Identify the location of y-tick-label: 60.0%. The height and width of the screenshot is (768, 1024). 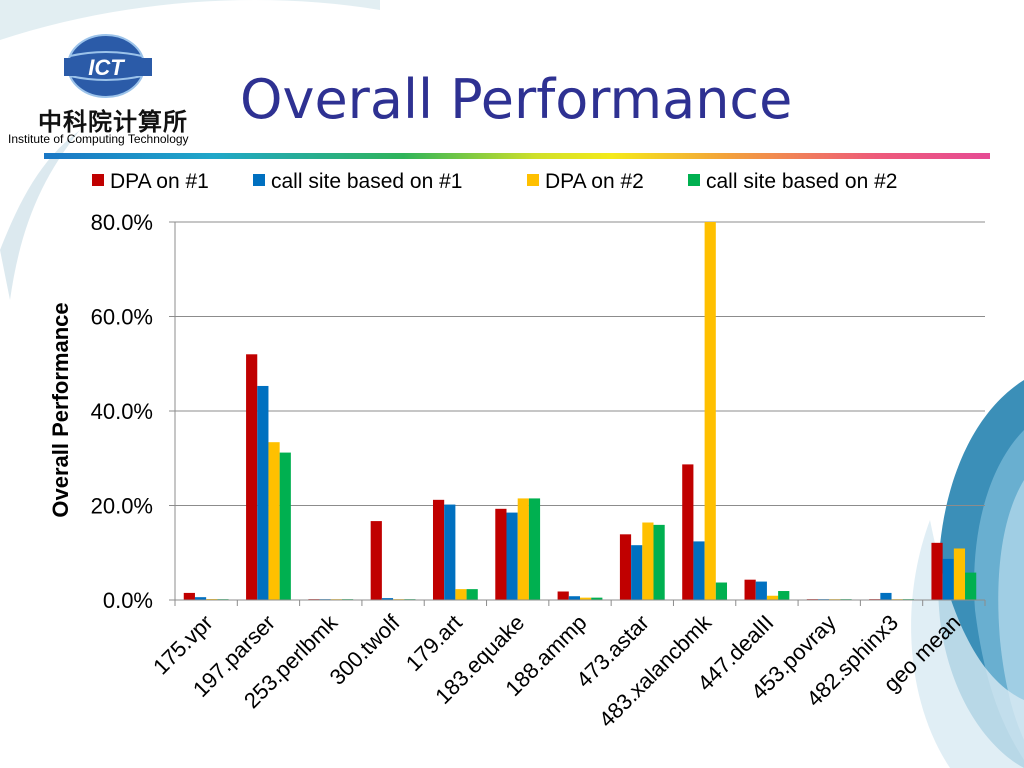
(122, 317).